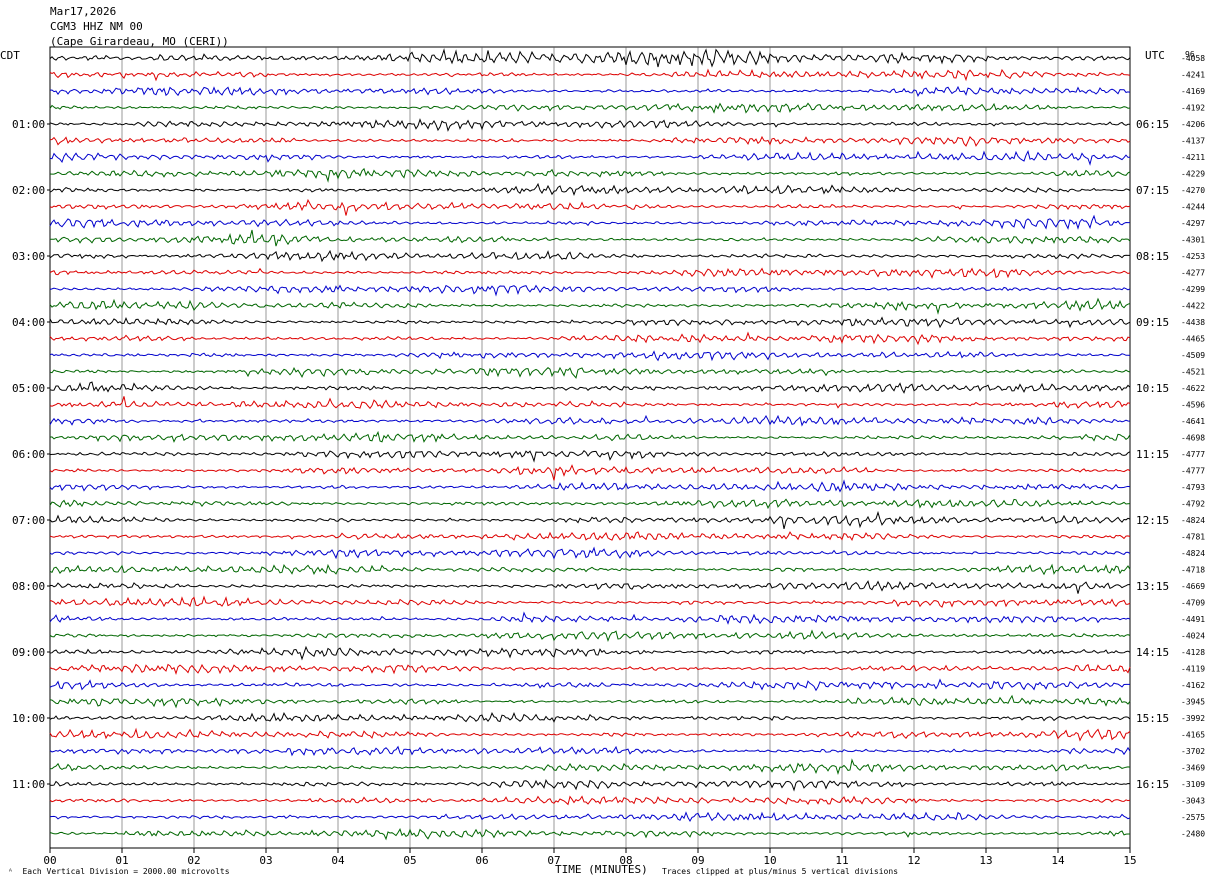 This screenshot has height=886, width=1210. I want to click on row-offset-label: -4192, so click(1193, 108).